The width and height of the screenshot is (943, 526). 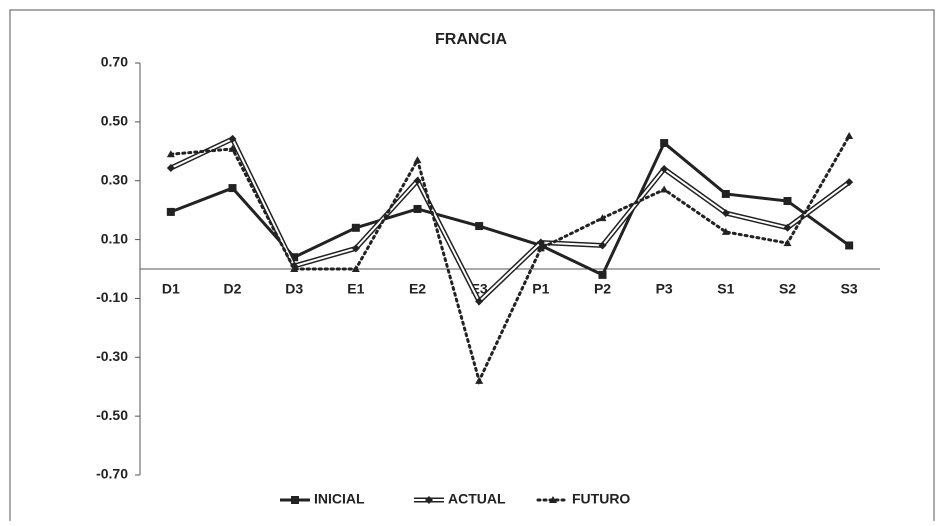 I want to click on chart-title: FRANCIA, so click(x=471, y=39).